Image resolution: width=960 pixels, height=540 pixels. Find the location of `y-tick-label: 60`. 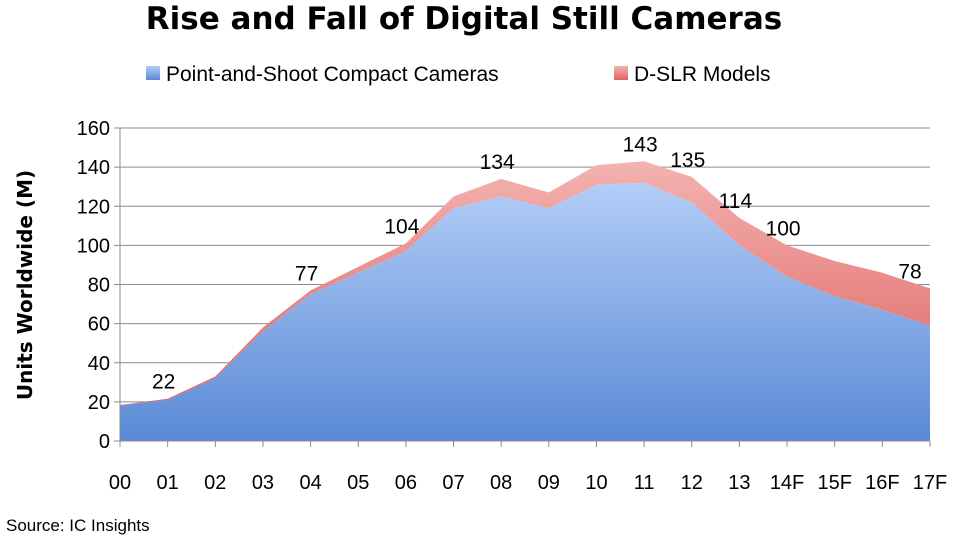

y-tick-label: 60 is located at coordinates (99, 325).